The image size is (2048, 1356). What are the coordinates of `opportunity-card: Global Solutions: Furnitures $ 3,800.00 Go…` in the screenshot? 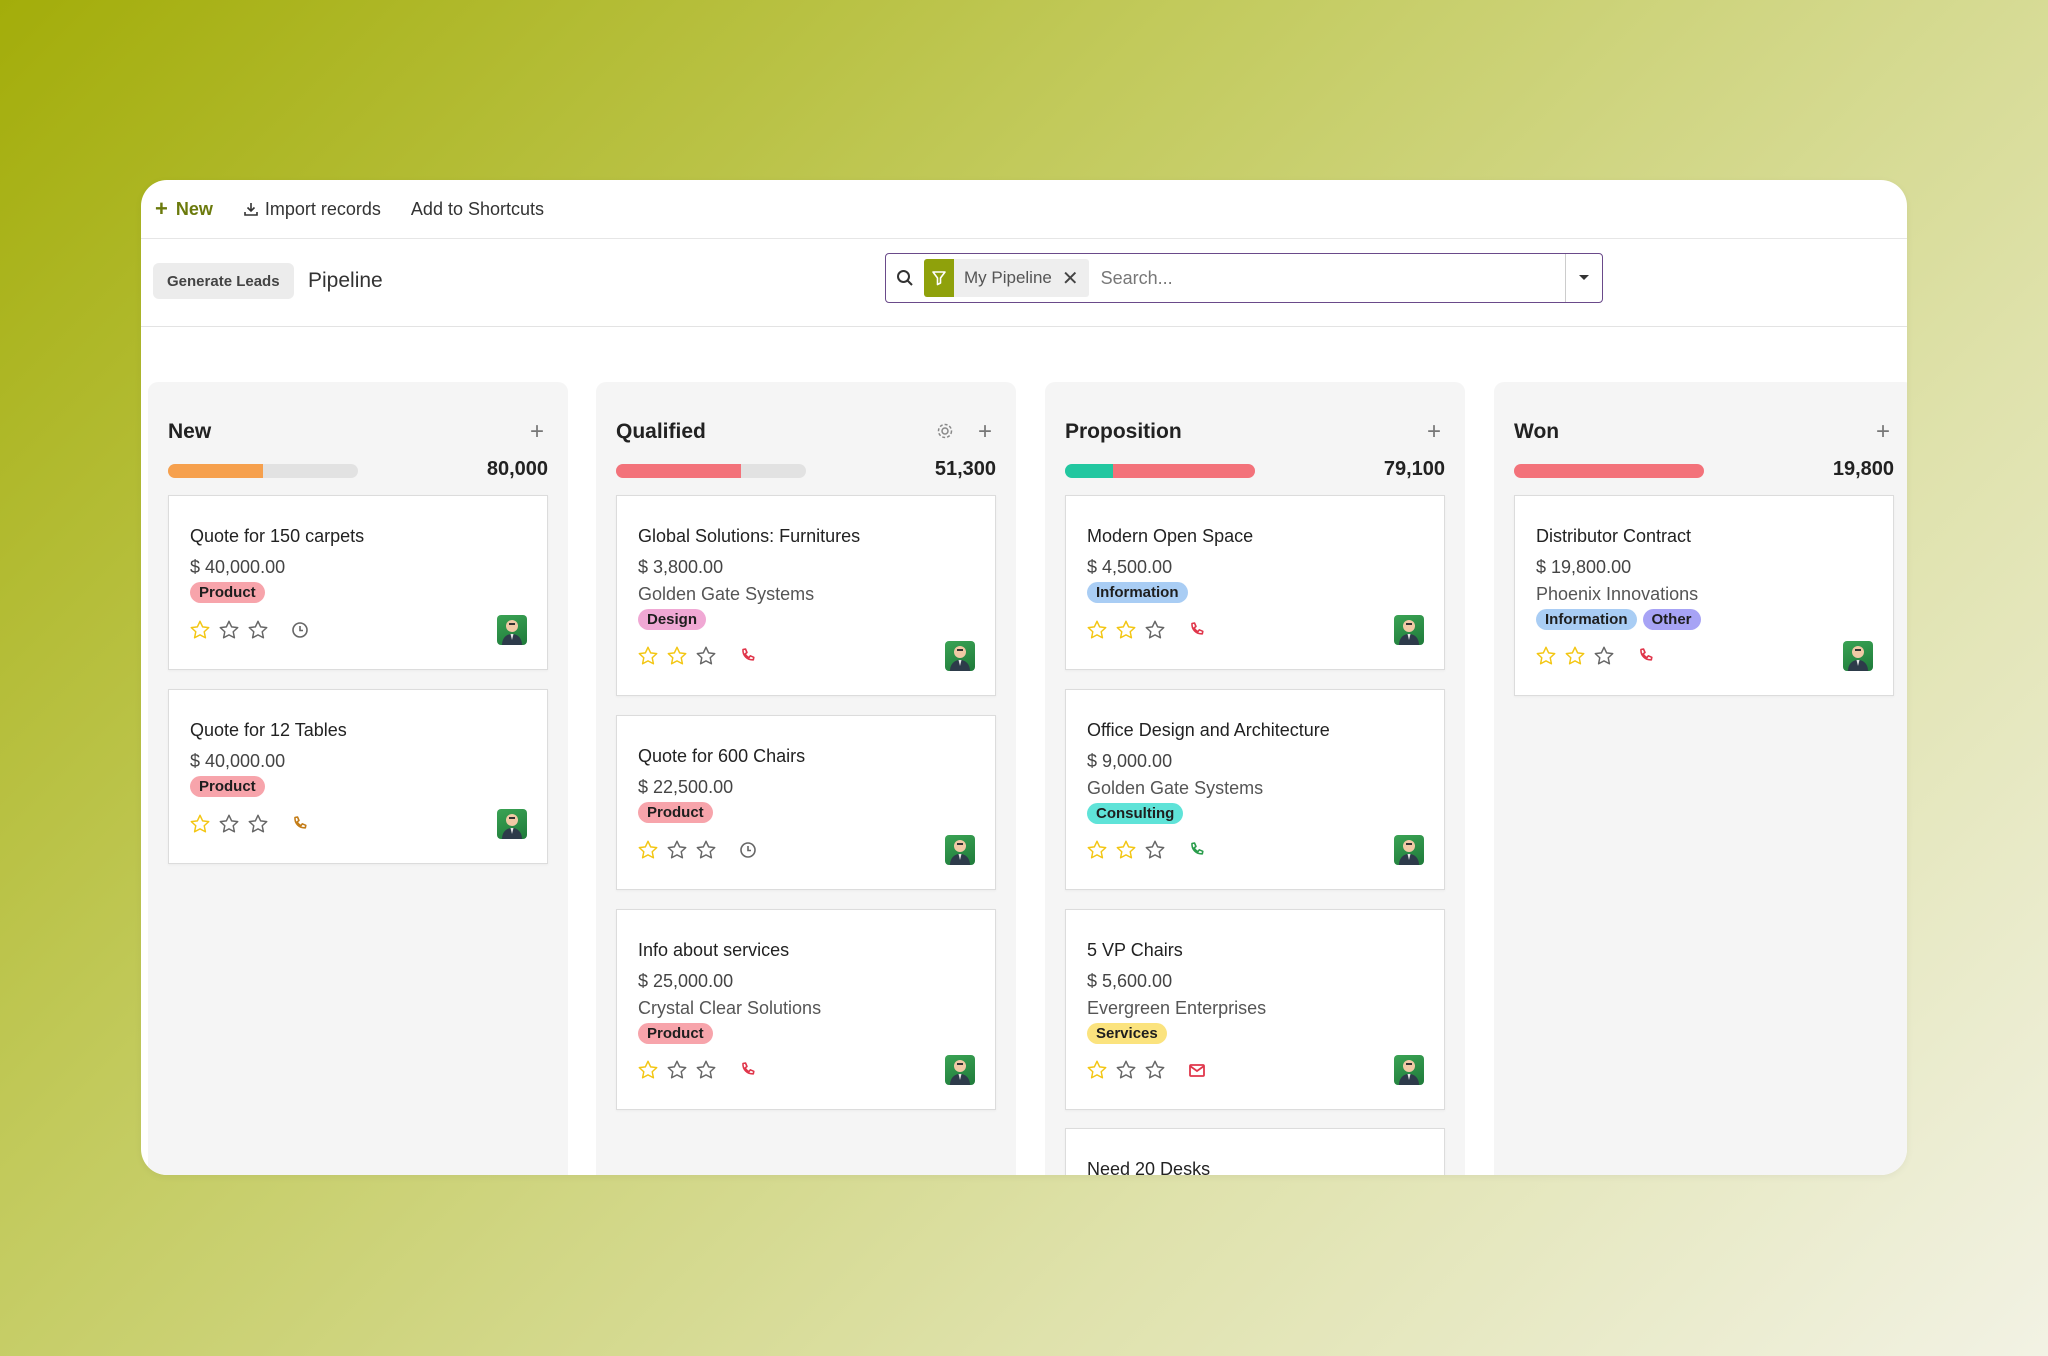 It's located at (806, 595).